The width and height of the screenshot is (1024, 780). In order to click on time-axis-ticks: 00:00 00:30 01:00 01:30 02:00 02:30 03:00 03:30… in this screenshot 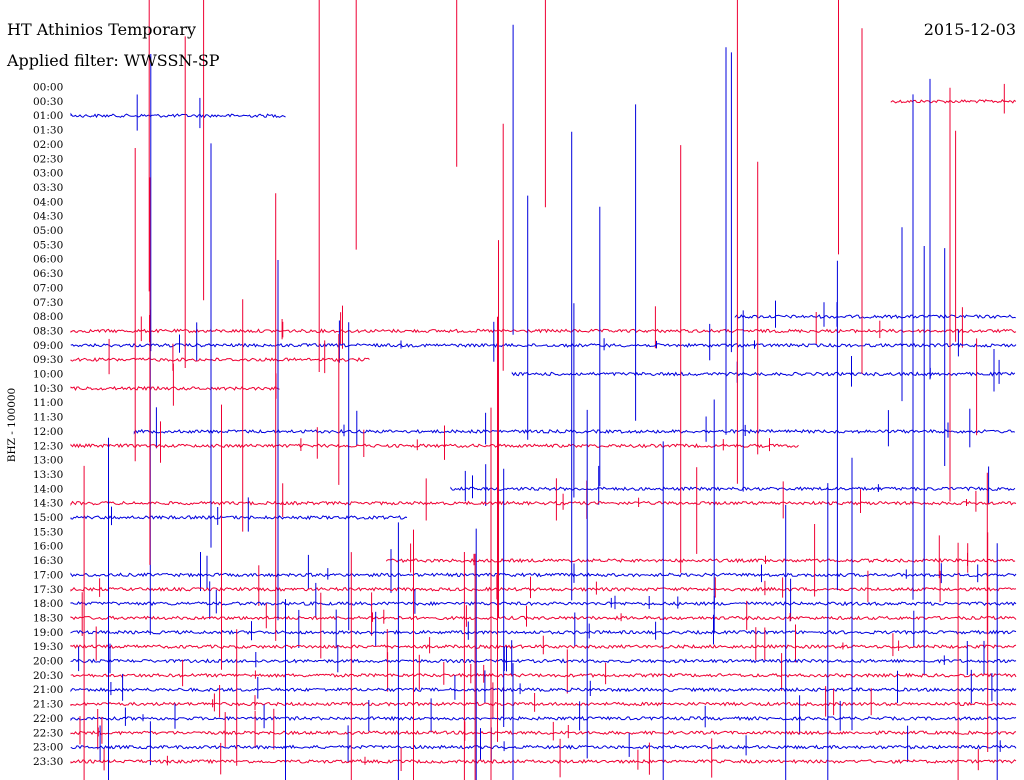, I will do `click(48, 425)`.